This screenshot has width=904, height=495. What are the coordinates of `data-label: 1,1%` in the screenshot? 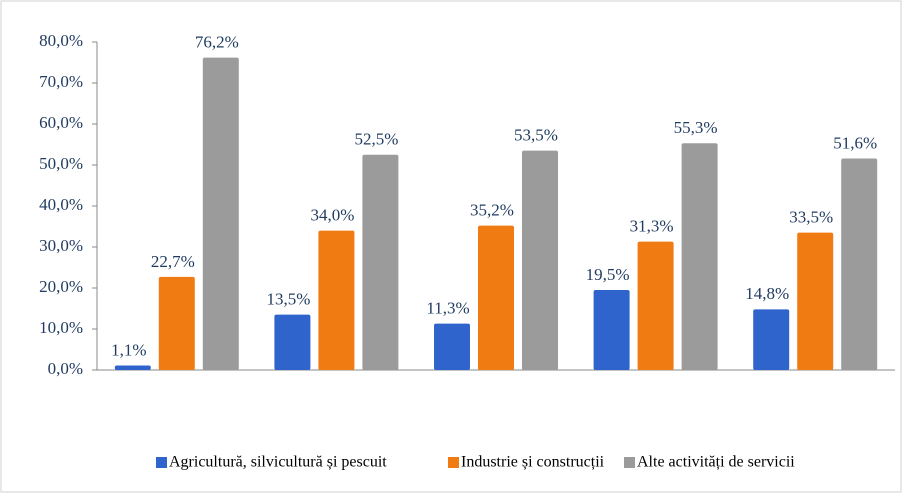 It's located at (128, 349).